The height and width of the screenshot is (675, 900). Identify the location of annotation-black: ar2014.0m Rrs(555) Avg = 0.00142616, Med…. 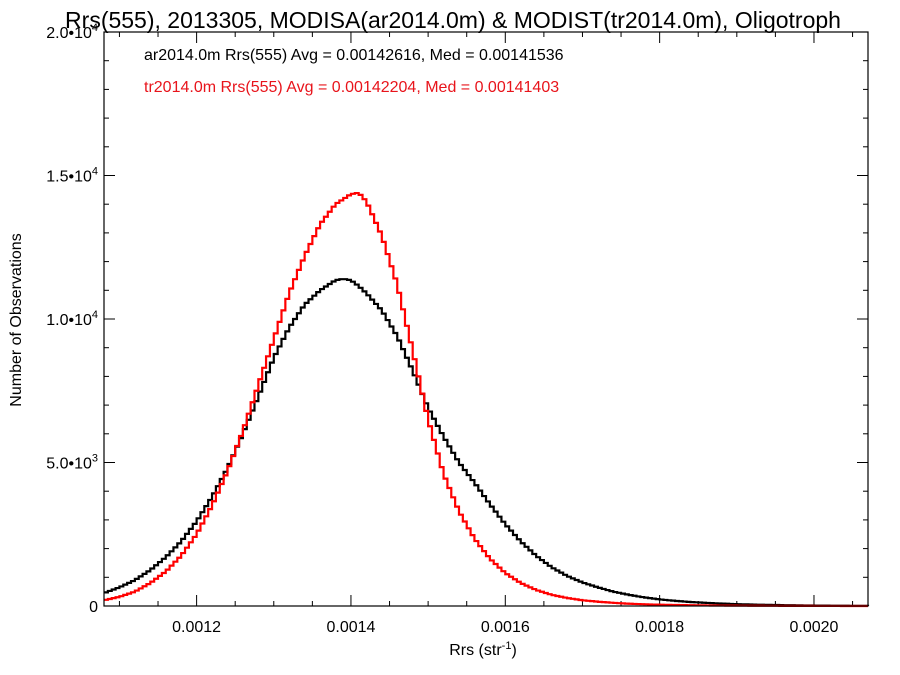
(354, 55).